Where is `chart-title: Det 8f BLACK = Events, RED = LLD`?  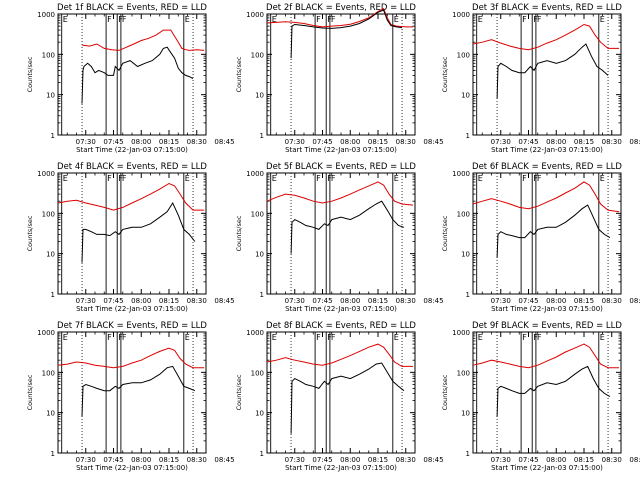 chart-title: Det 8f BLACK = Events, RED = LLD is located at coordinates (341, 326).